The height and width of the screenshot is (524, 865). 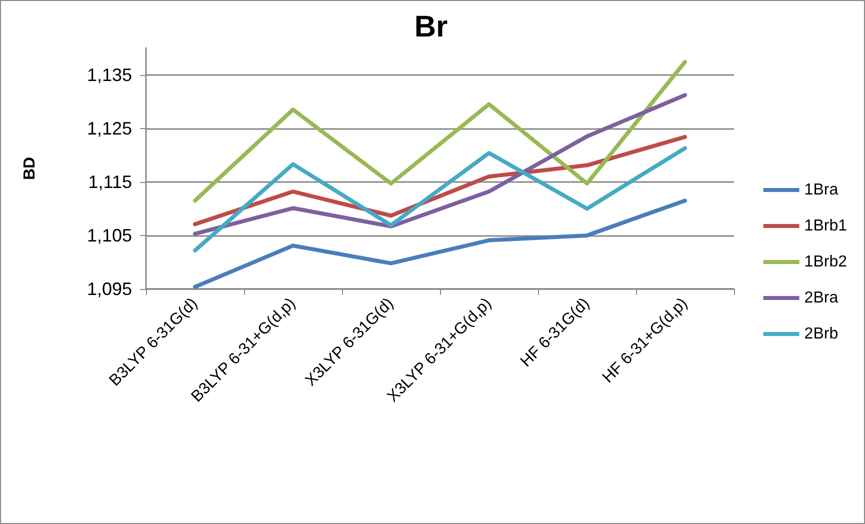 What do you see at coordinates (826, 226) in the screenshot?
I see `legend-label: 1Brb1` at bounding box center [826, 226].